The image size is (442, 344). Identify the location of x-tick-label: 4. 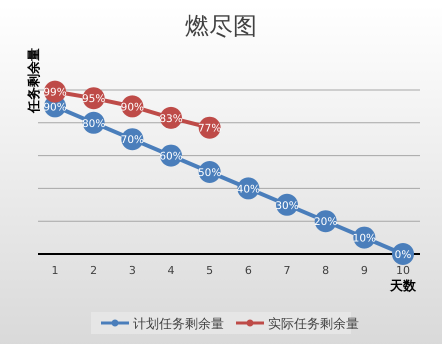
(171, 270).